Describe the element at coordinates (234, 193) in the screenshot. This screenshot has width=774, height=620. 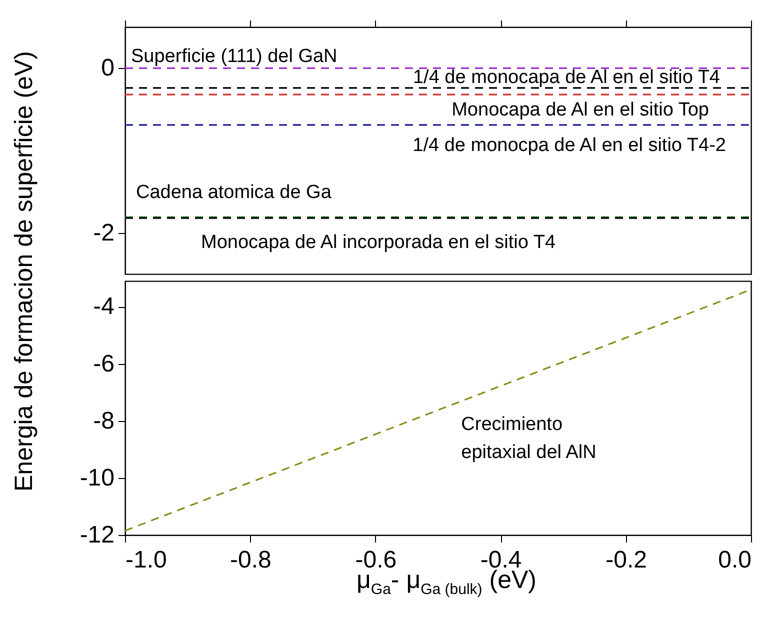
I see `ref-line-label: Cadena atomica de Ga` at that location.